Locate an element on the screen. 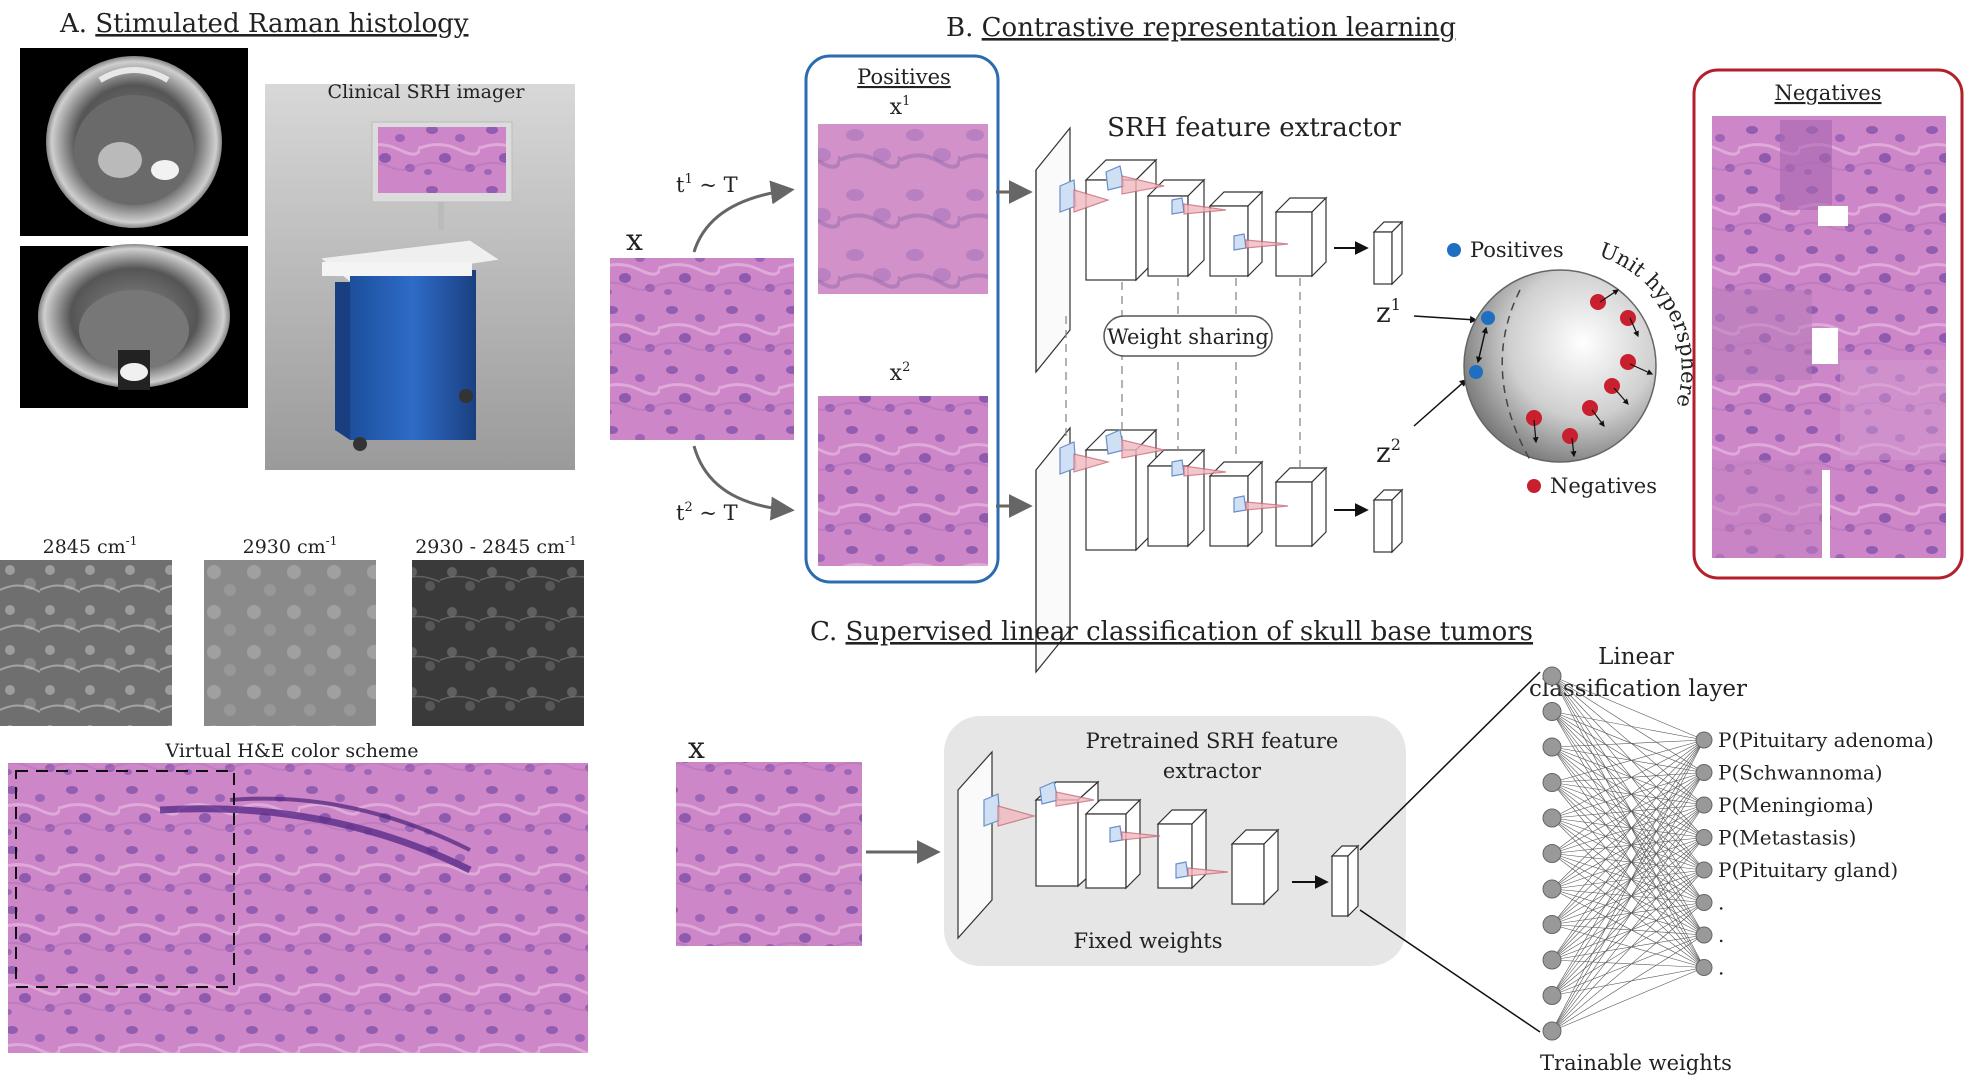  positive-point is located at coordinates (1476, 372).